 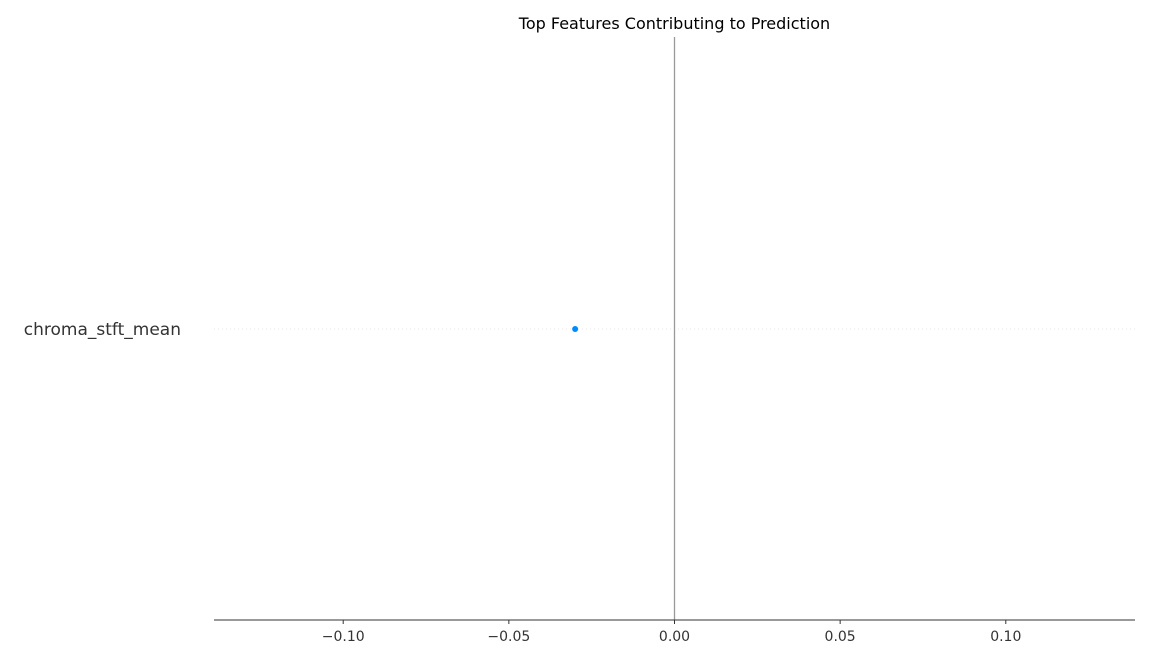 What do you see at coordinates (1005, 637) in the screenshot?
I see `x-tick-label: 0.10` at bounding box center [1005, 637].